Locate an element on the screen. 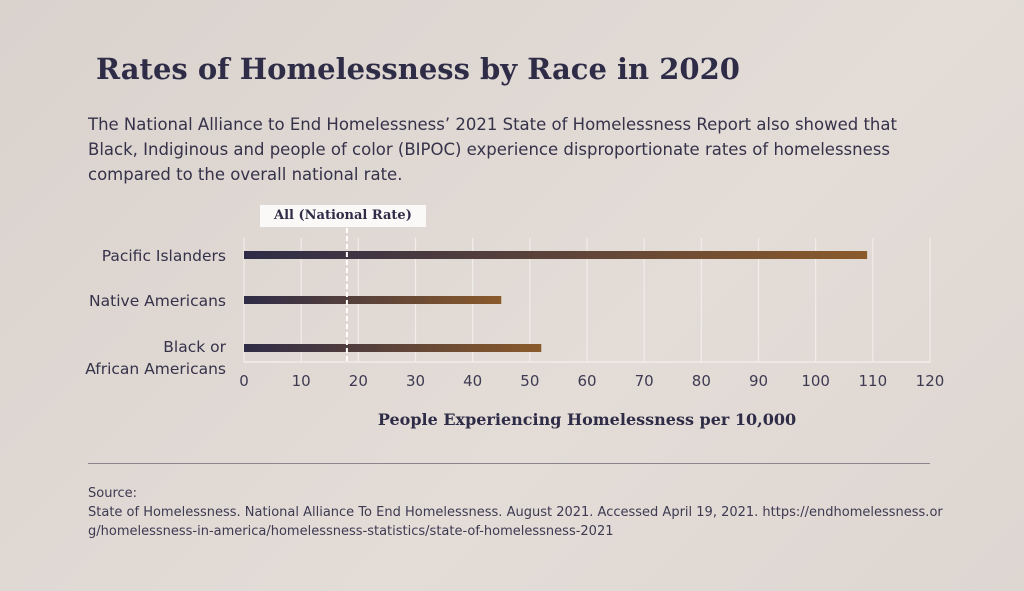 The width and height of the screenshot is (1024, 591). category-label: Black or is located at coordinates (194, 347).